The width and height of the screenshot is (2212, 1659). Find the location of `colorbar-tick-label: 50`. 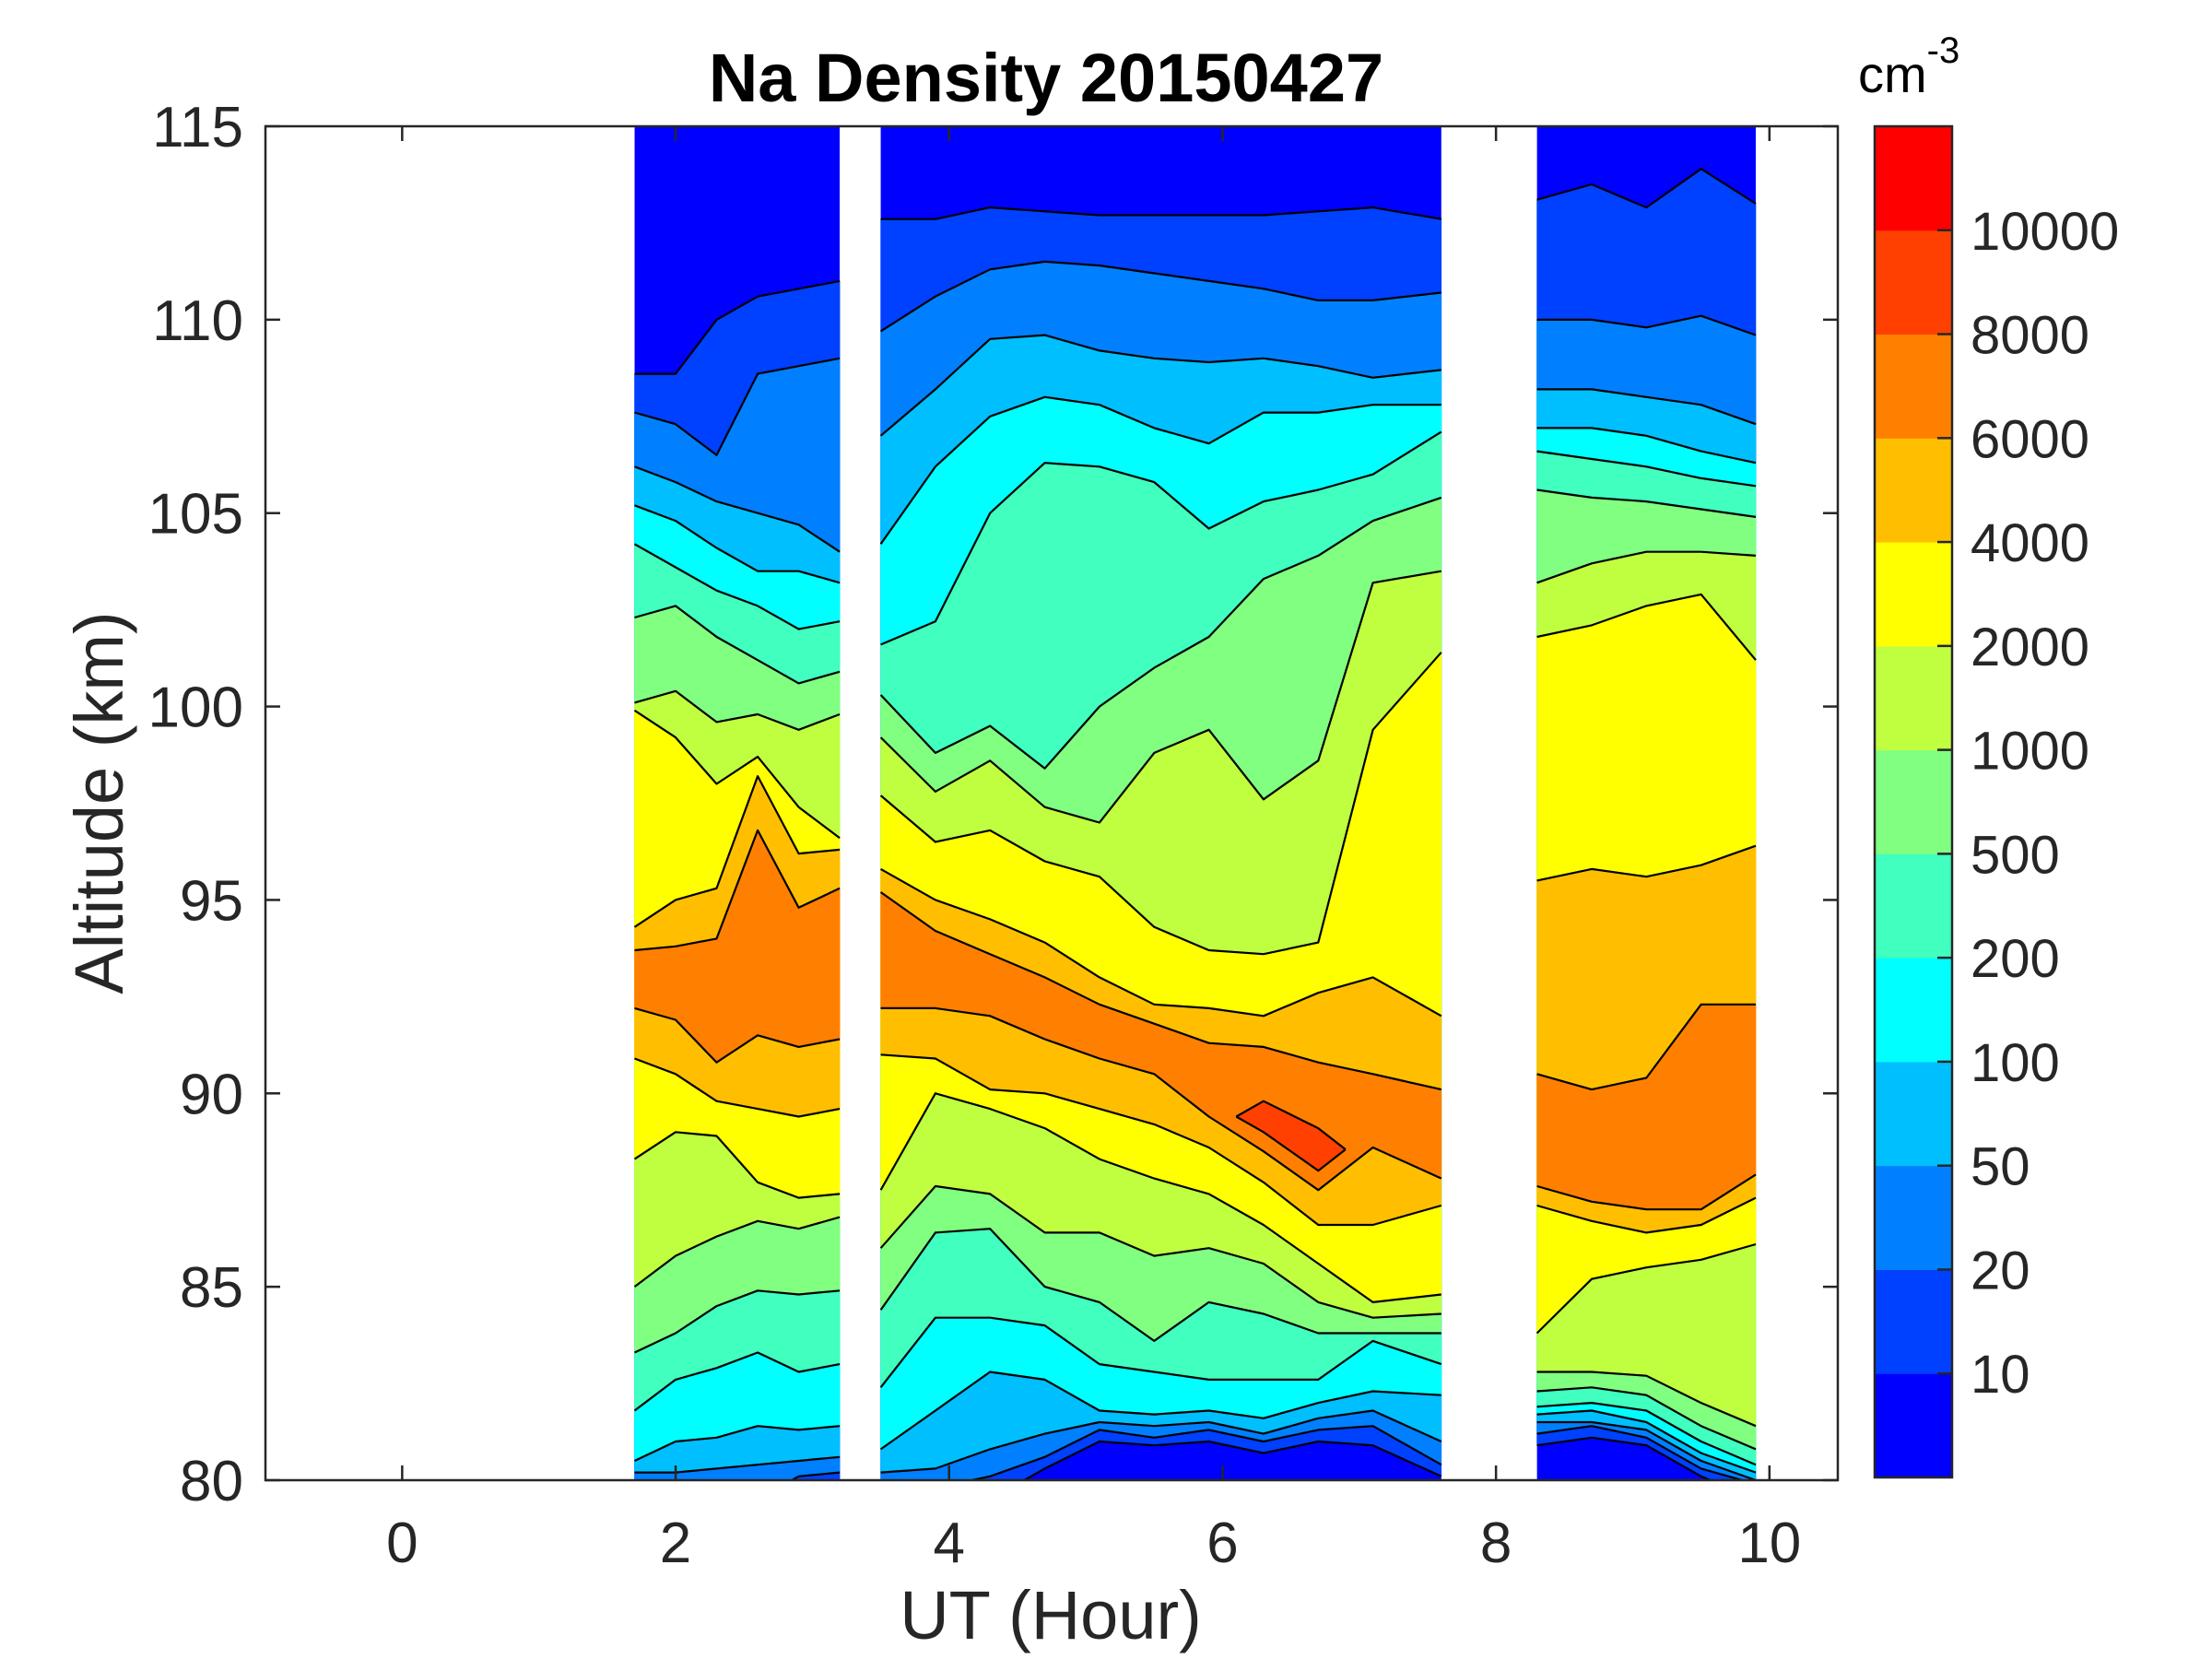

colorbar-tick-label: 50 is located at coordinates (2000, 1167).